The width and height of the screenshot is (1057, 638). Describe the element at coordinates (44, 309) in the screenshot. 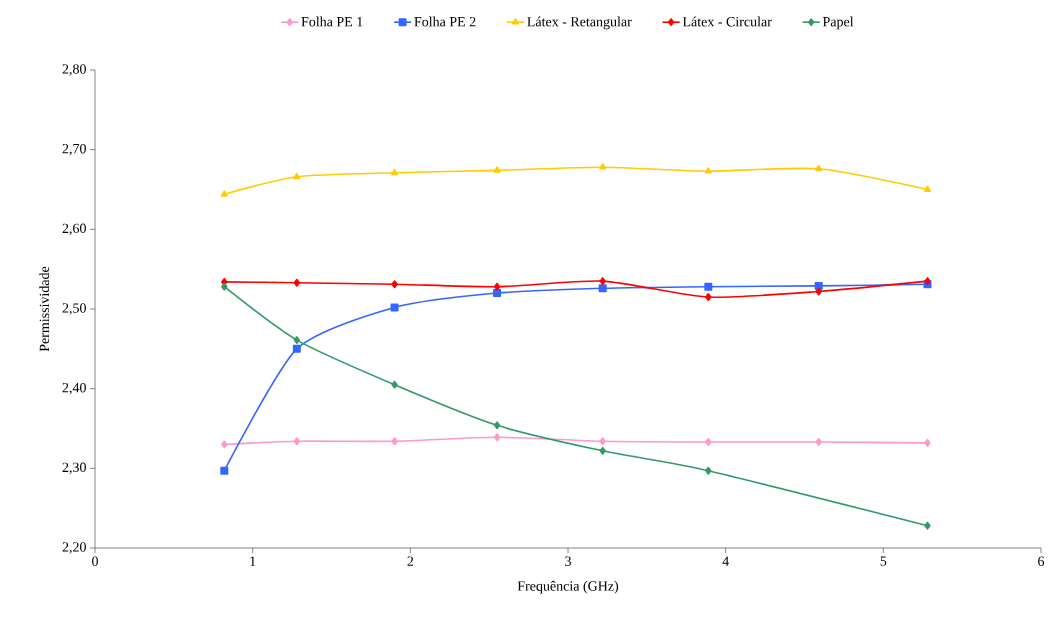

I see `y-axis-title: Permissividade` at that location.